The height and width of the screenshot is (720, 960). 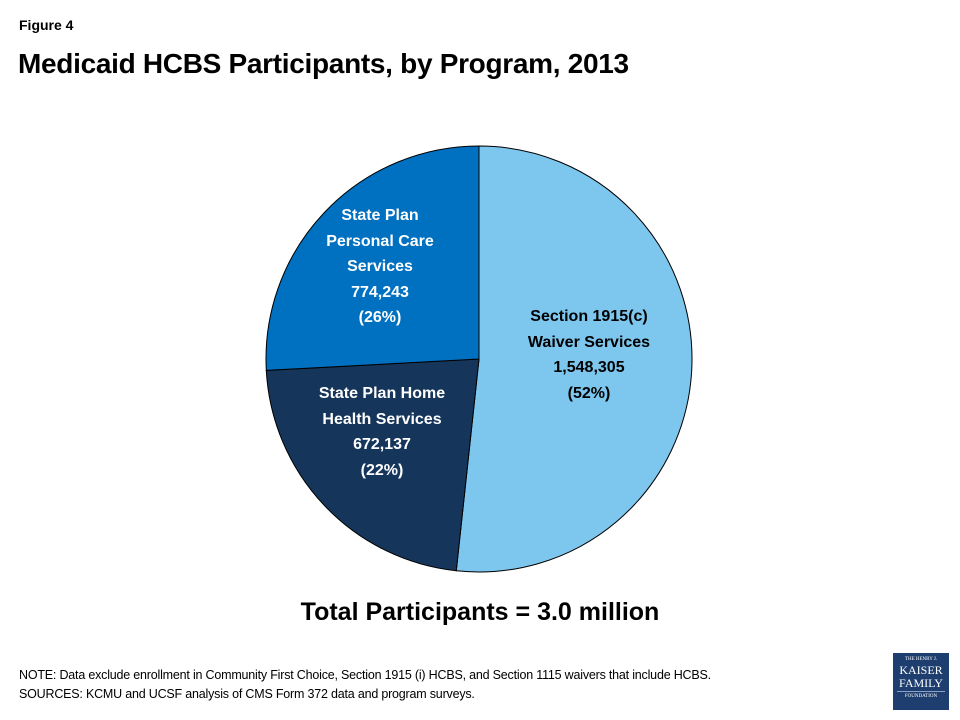 I want to click on slice-label-line: Health Services, so click(x=382, y=419).